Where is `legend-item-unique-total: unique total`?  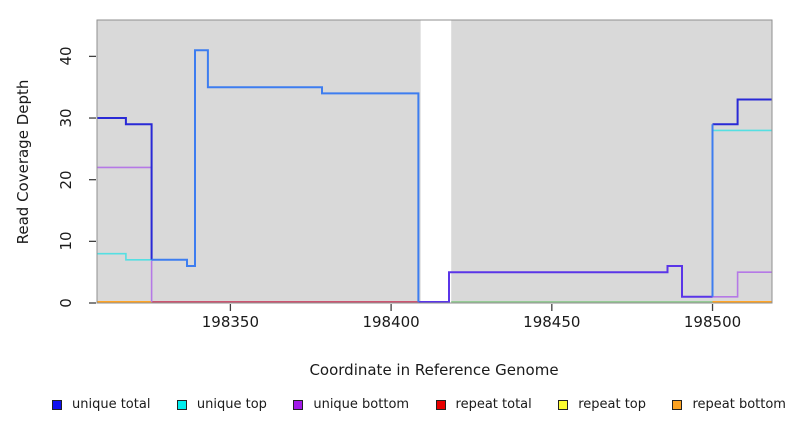 legend-item-unique-total: unique total is located at coordinates (101, 405).